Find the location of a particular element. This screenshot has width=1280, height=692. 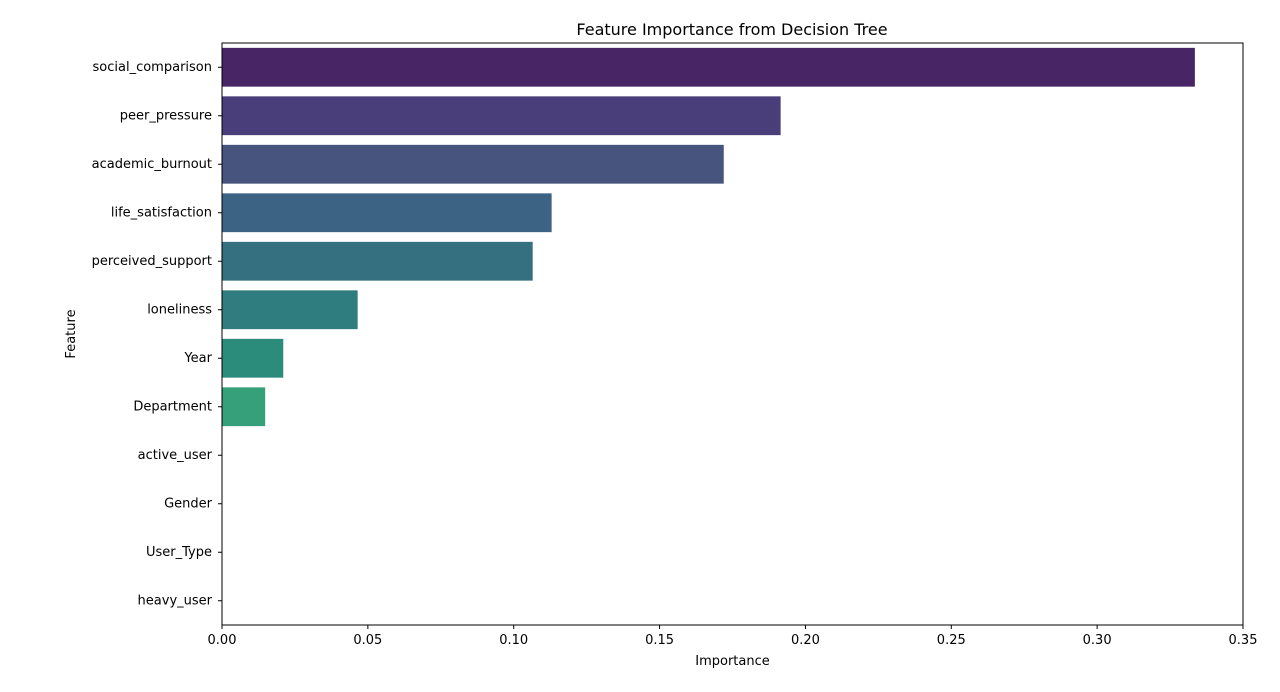

x-tick-label: 0.10 is located at coordinates (513, 640).